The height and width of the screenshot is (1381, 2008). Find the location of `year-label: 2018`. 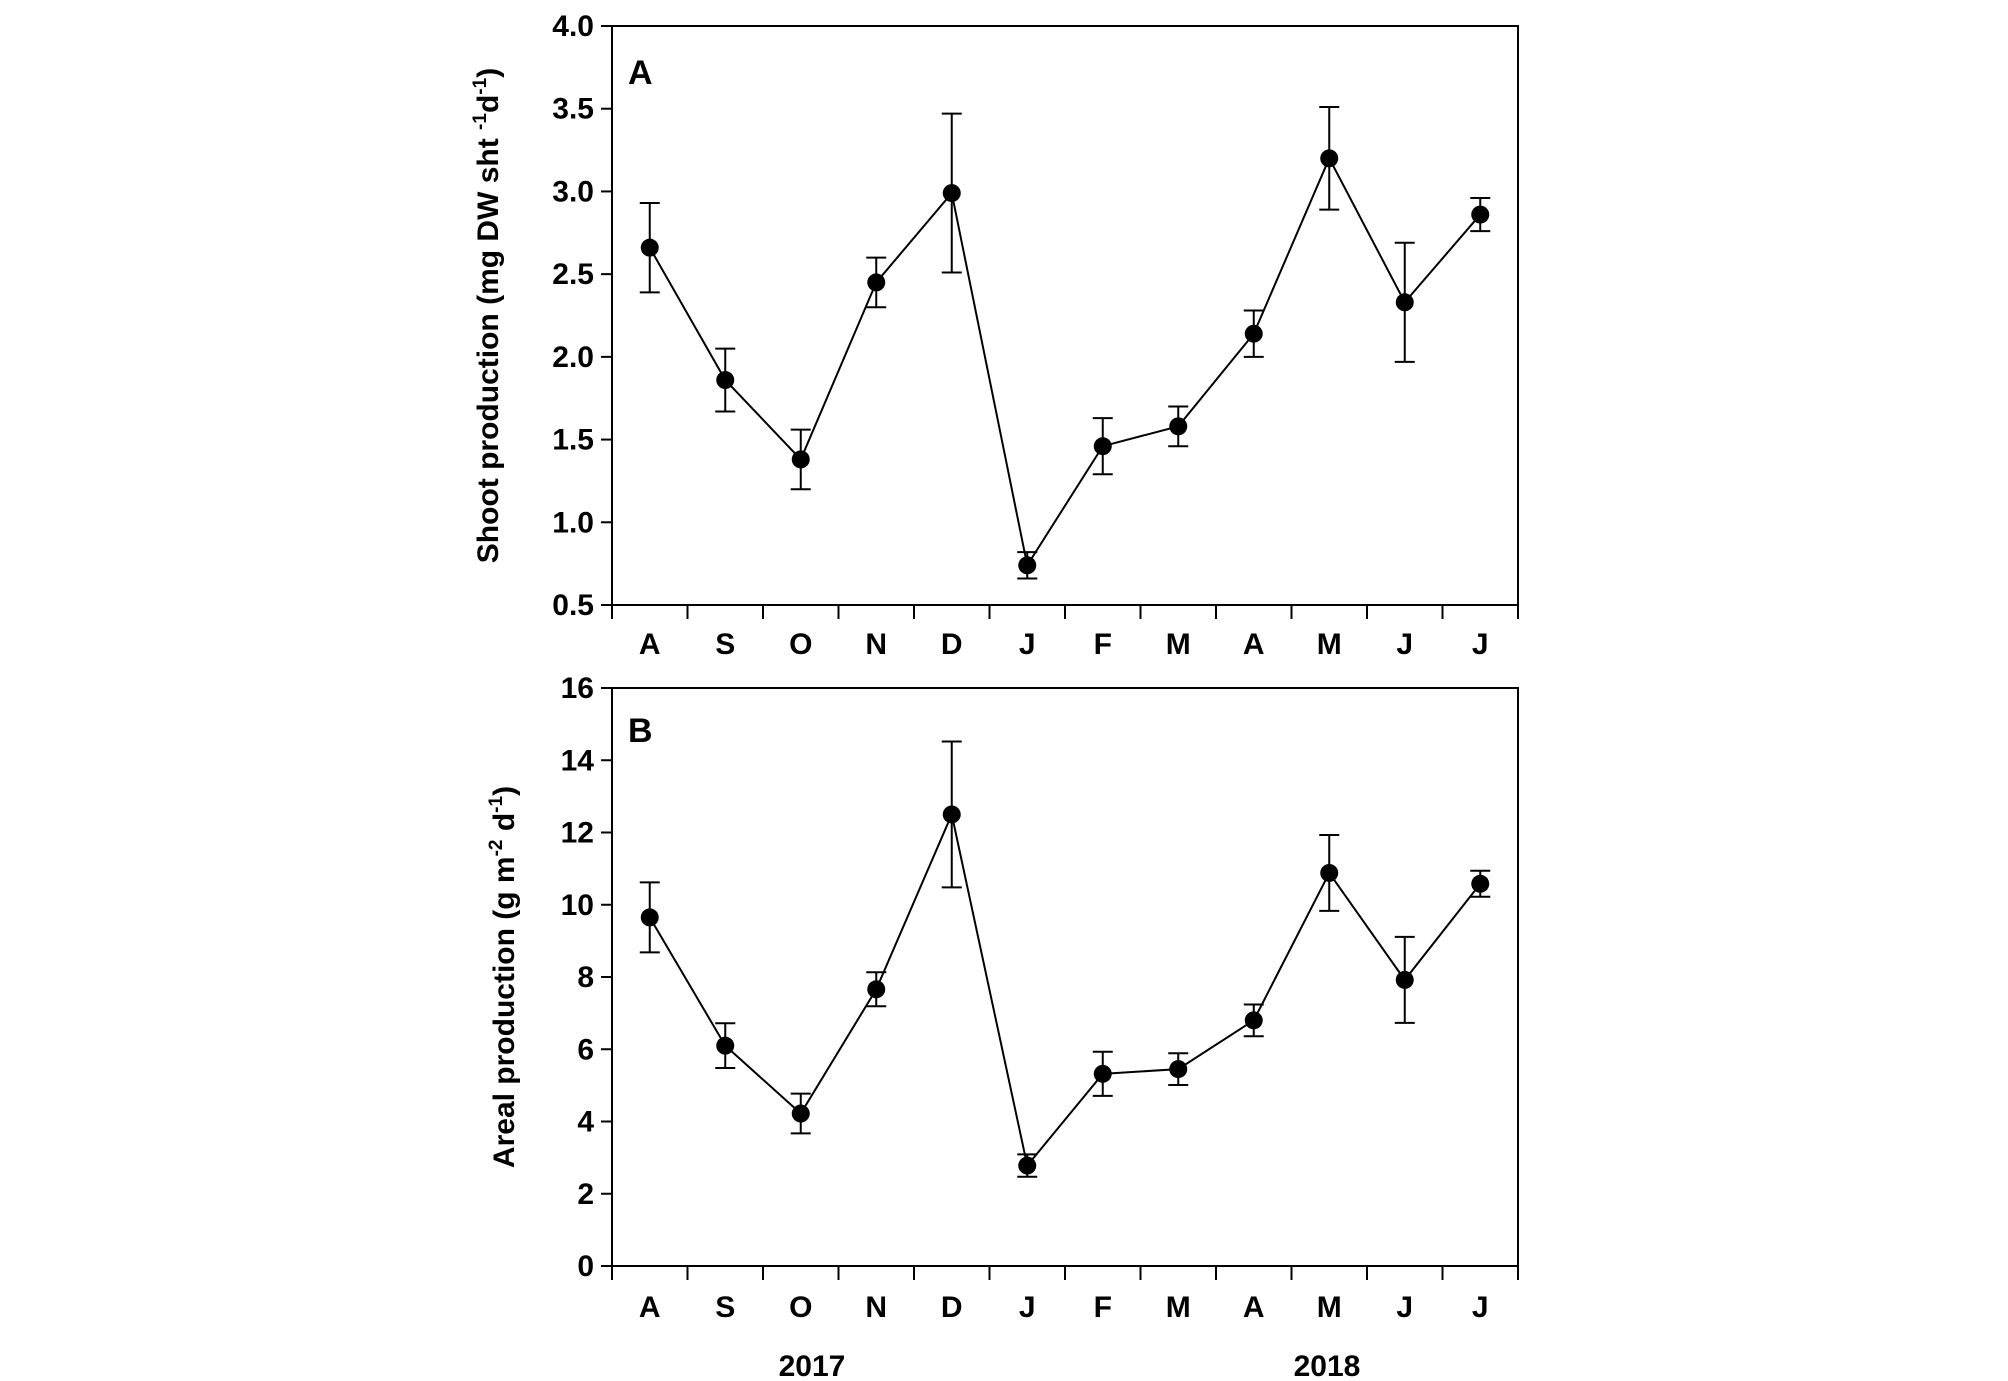

year-label: 2018 is located at coordinates (1327, 1365).